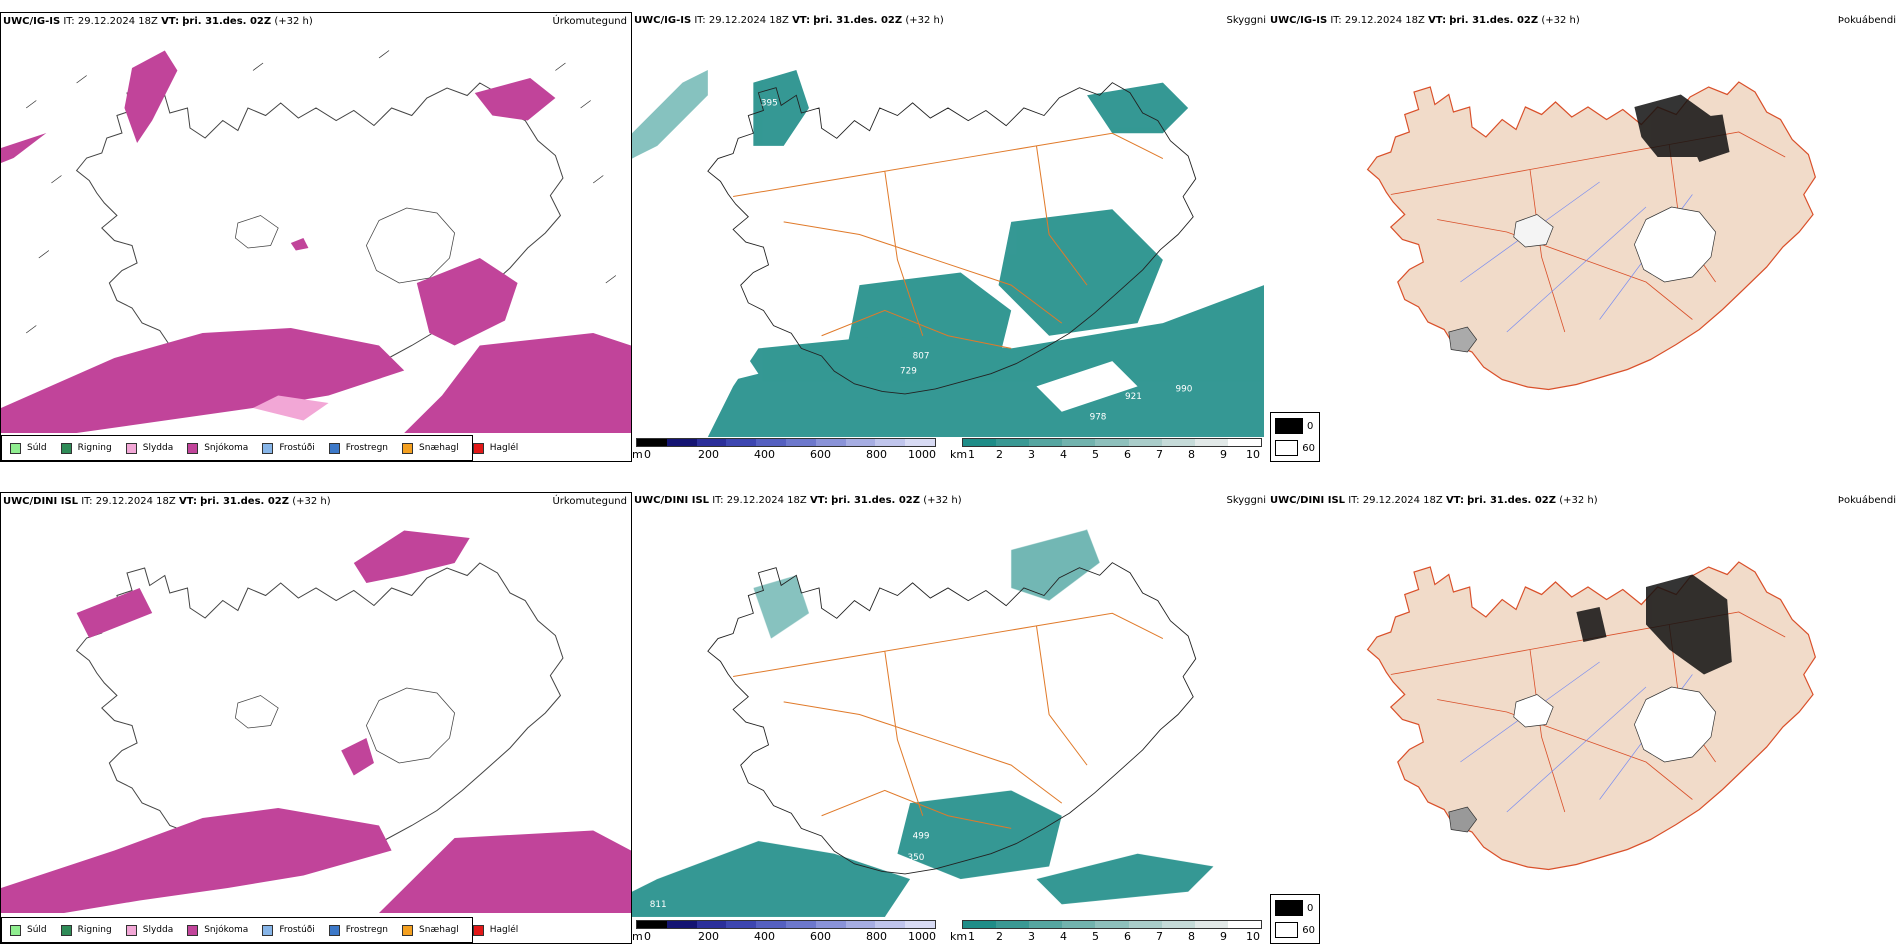 The image size is (1900, 950). I want to click on number-label: 729, so click(908, 372).